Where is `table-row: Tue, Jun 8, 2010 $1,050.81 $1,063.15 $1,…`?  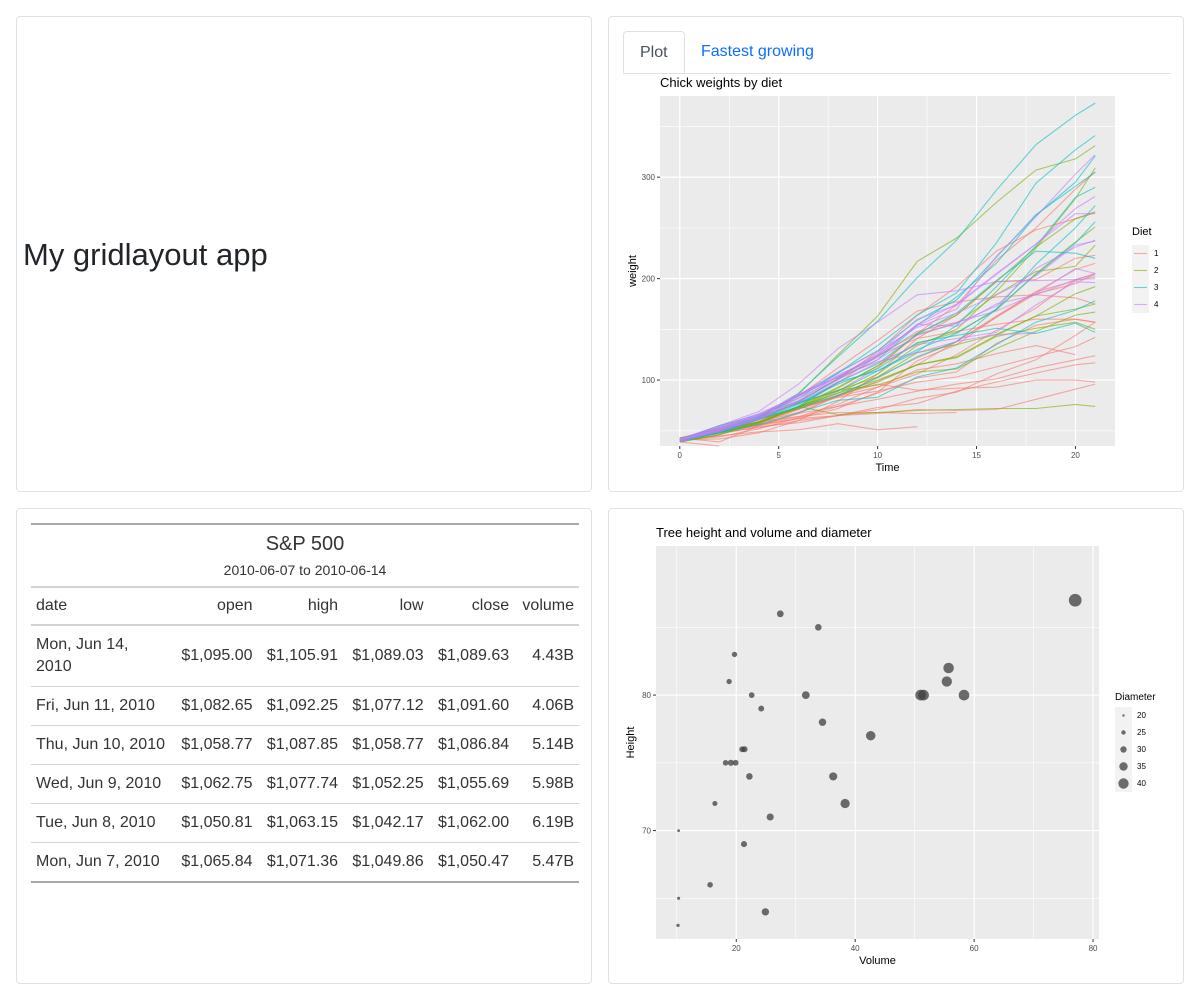 table-row: Tue, Jun 8, 2010 $1,050.81 $1,063.15 $1,… is located at coordinates (305, 823).